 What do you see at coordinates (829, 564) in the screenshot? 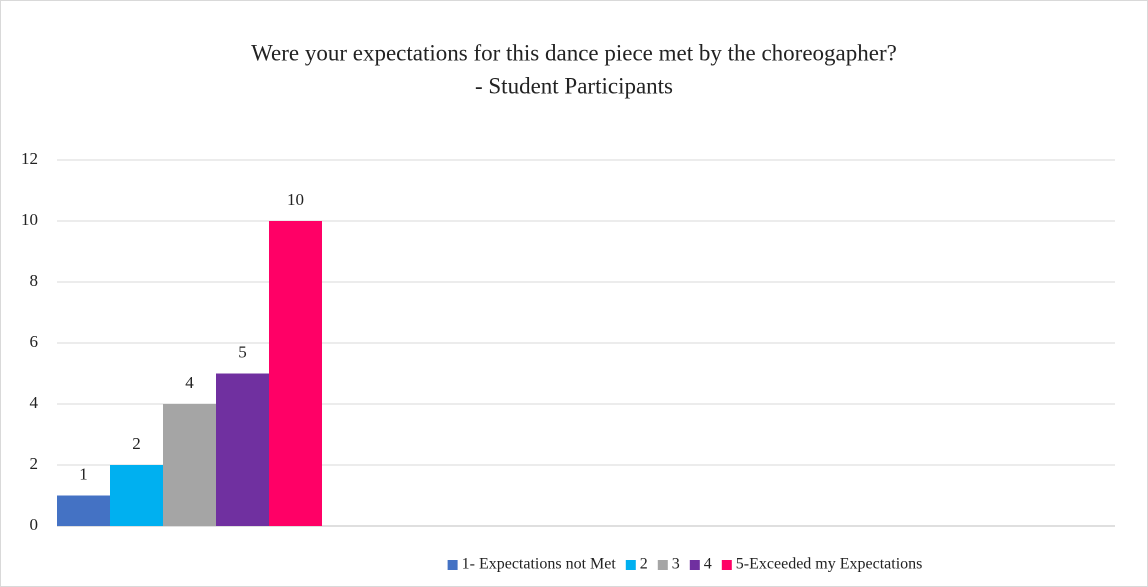
I see `legend-label: 5-Exceeded my Expectations` at bounding box center [829, 564].